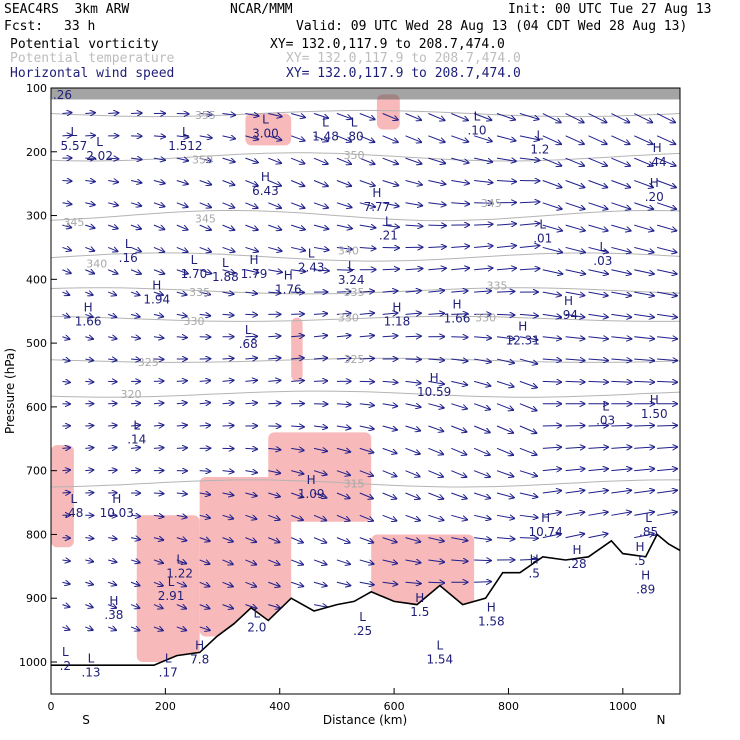 Image resolution: width=740 pixels, height=740 pixels. I want to click on extremum-value: .03, so click(602, 261).